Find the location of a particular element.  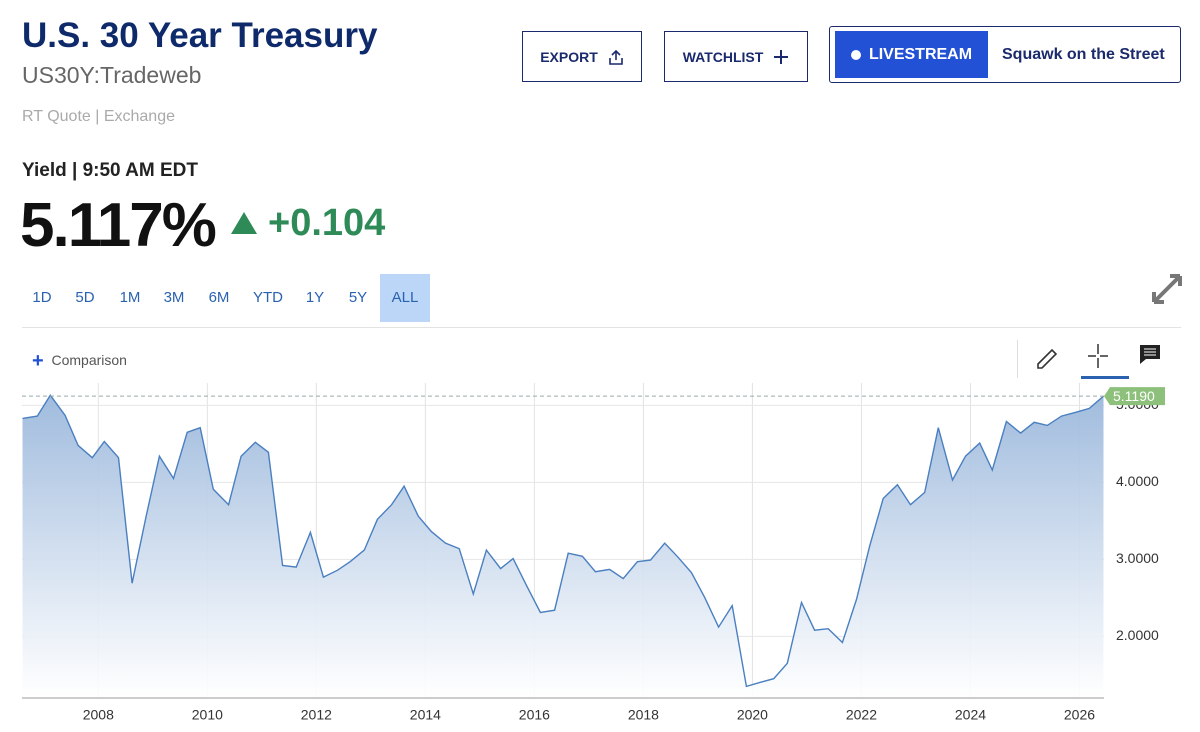

x-tick-label: 2020 is located at coordinates (752, 715).